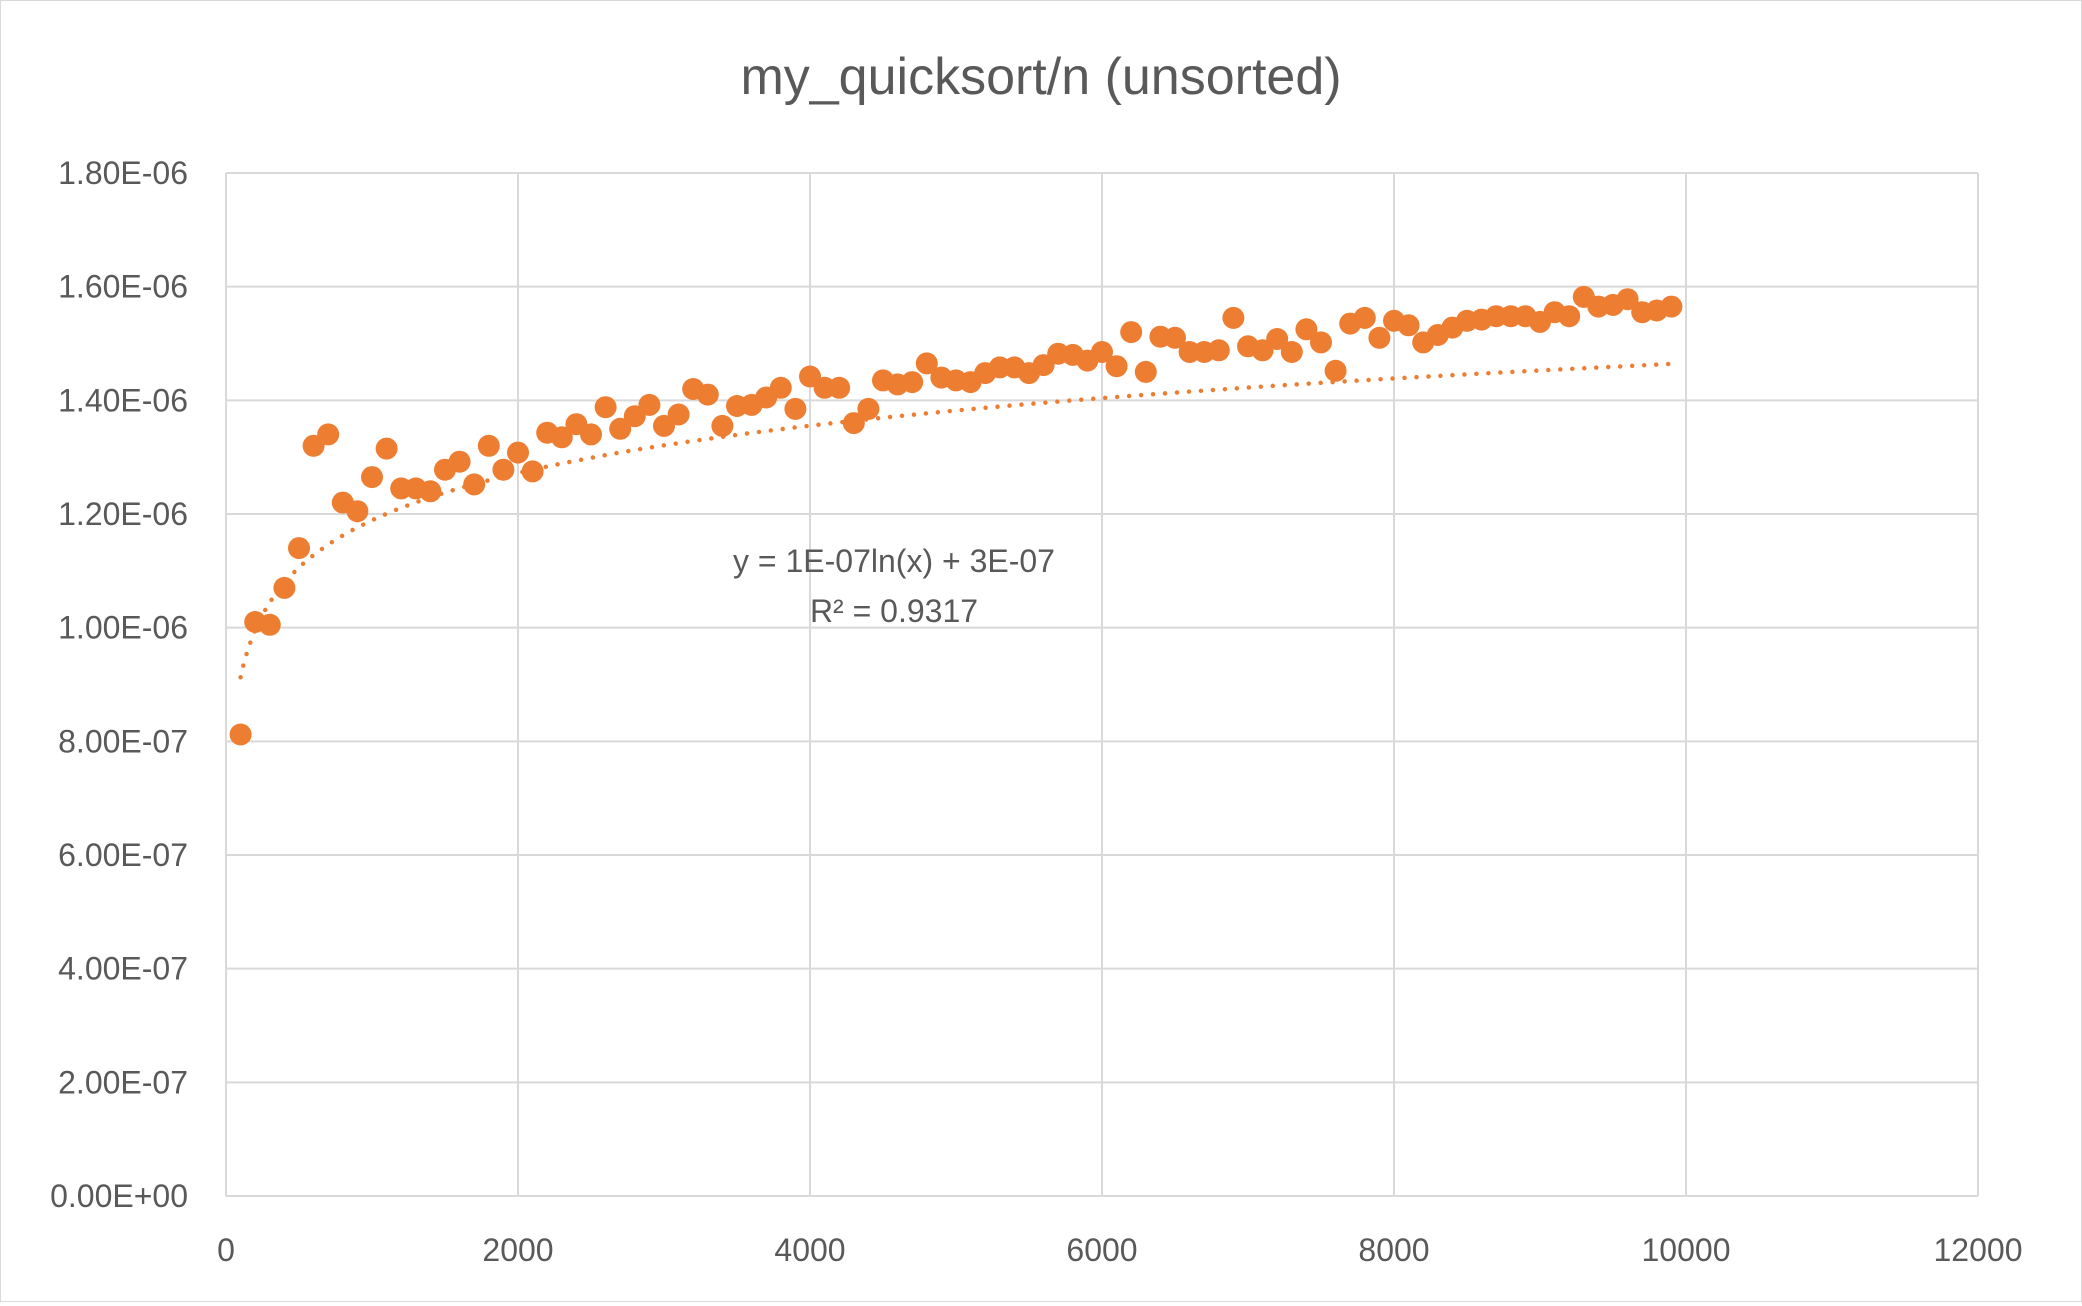 This screenshot has height=1306, width=2082. Describe the element at coordinates (894, 561) in the screenshot. I see `trendline-equation: y = 1E-07ln(x) + 3E-07` at that location.